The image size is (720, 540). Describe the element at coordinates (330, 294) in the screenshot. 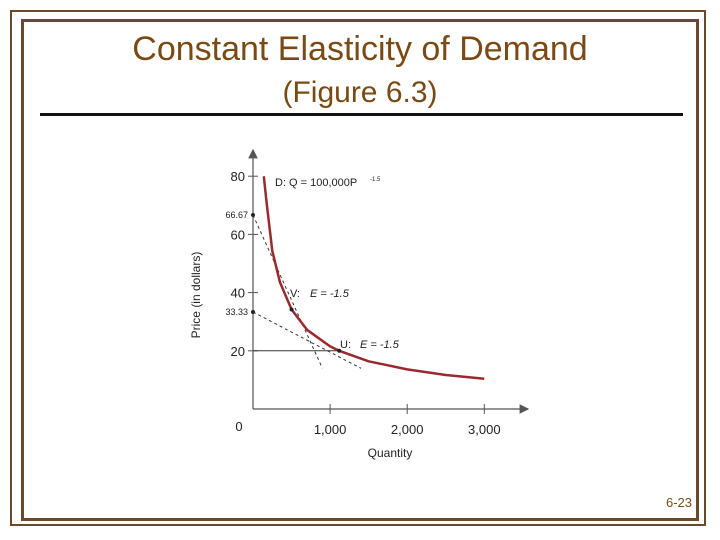

I see `elasticity-label-v: E = -1.5` at that location.